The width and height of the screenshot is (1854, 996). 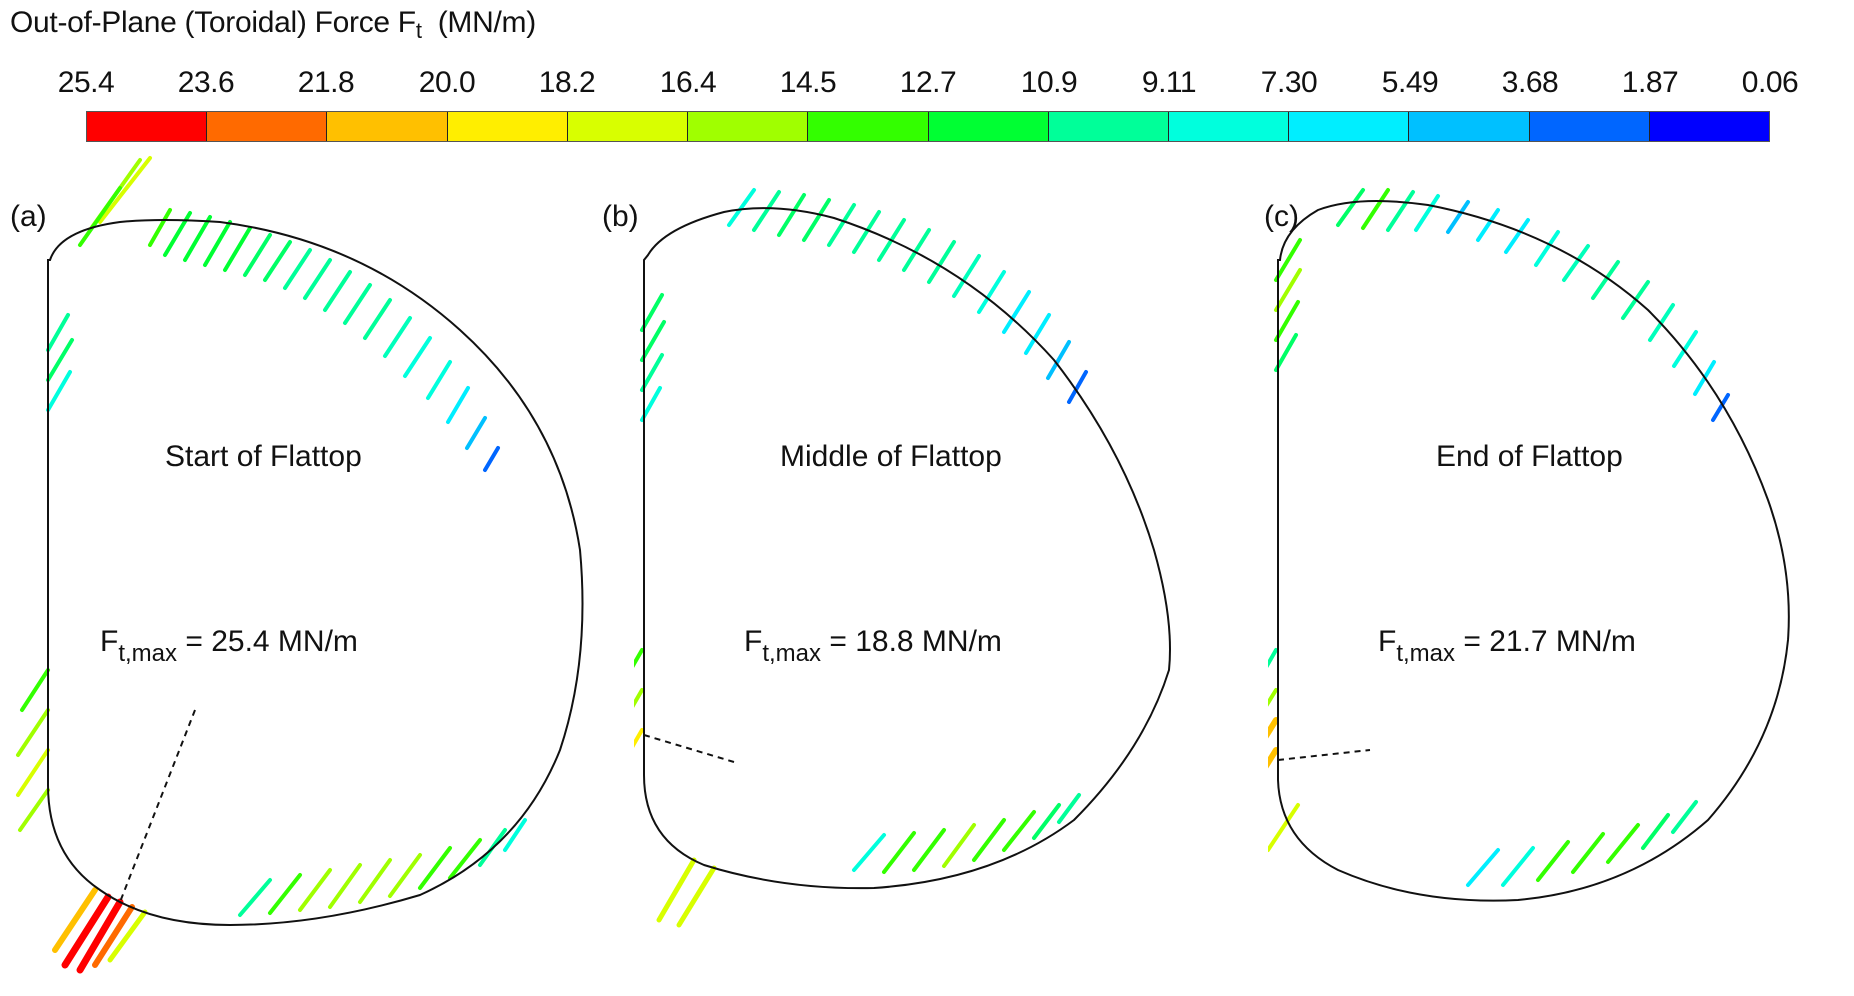 What do you see at coordinates (418, 30) in the screenshot?
I see `title-subscript: t` at bounding box center [418, 30].